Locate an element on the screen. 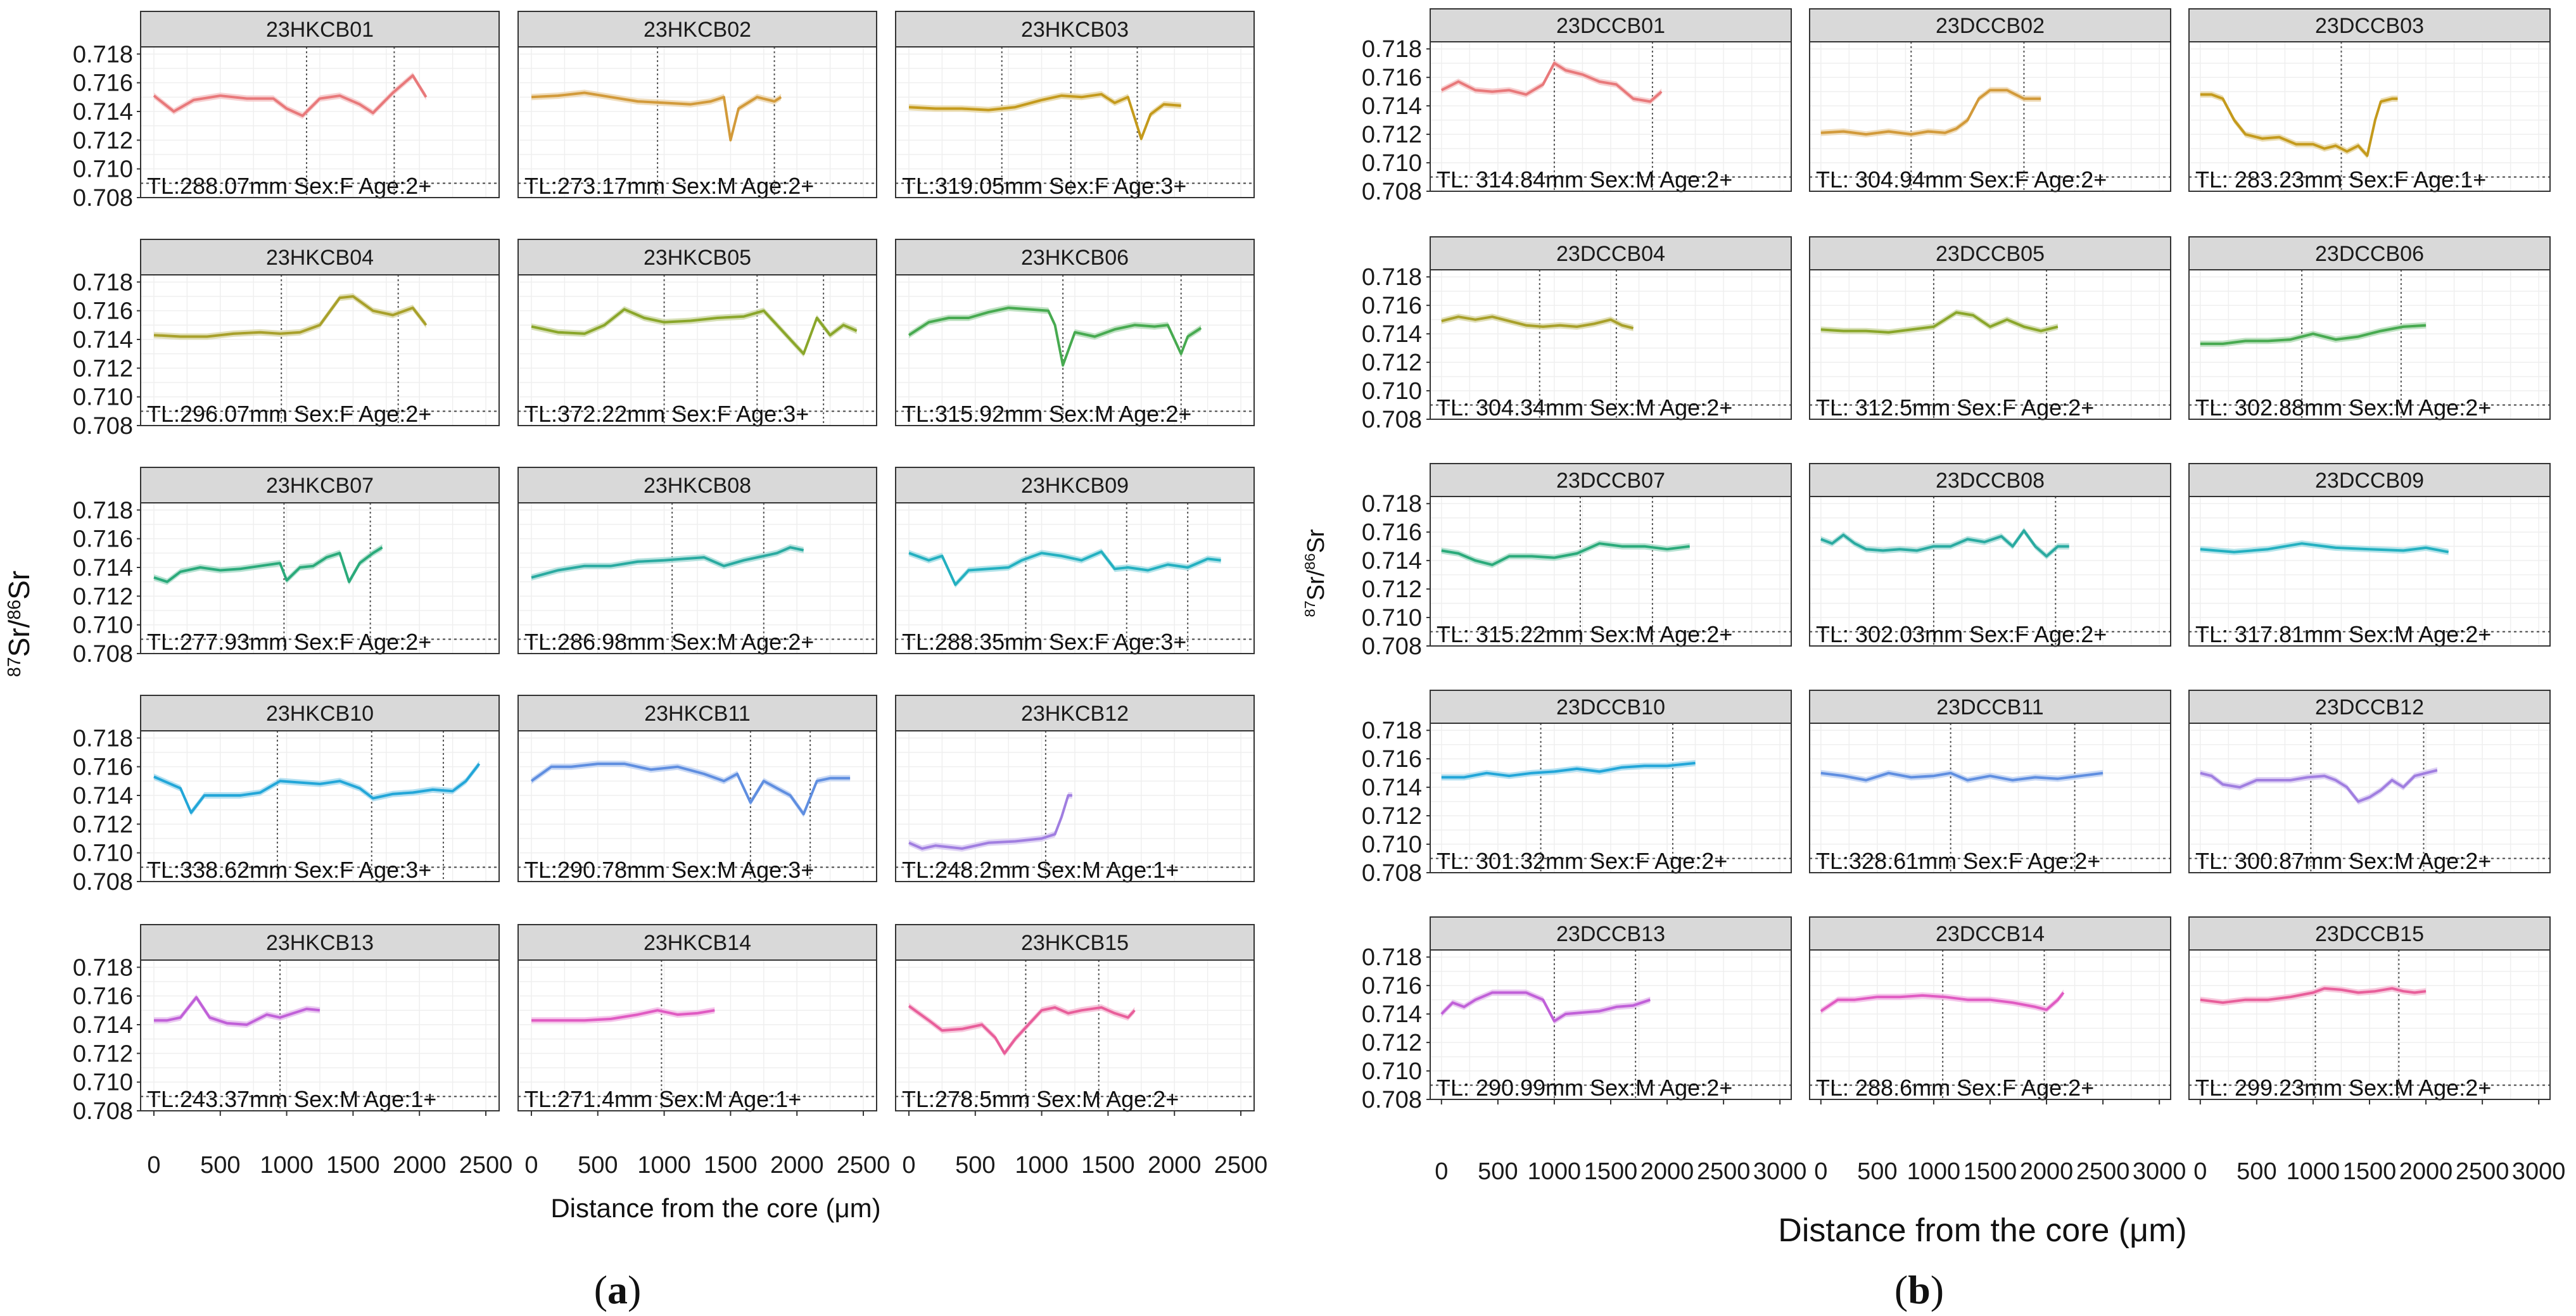 This screenshot has height=1316, width=2576. x-axis-title: Distance from the core (μm) is located at coordinates (1982, 1230).